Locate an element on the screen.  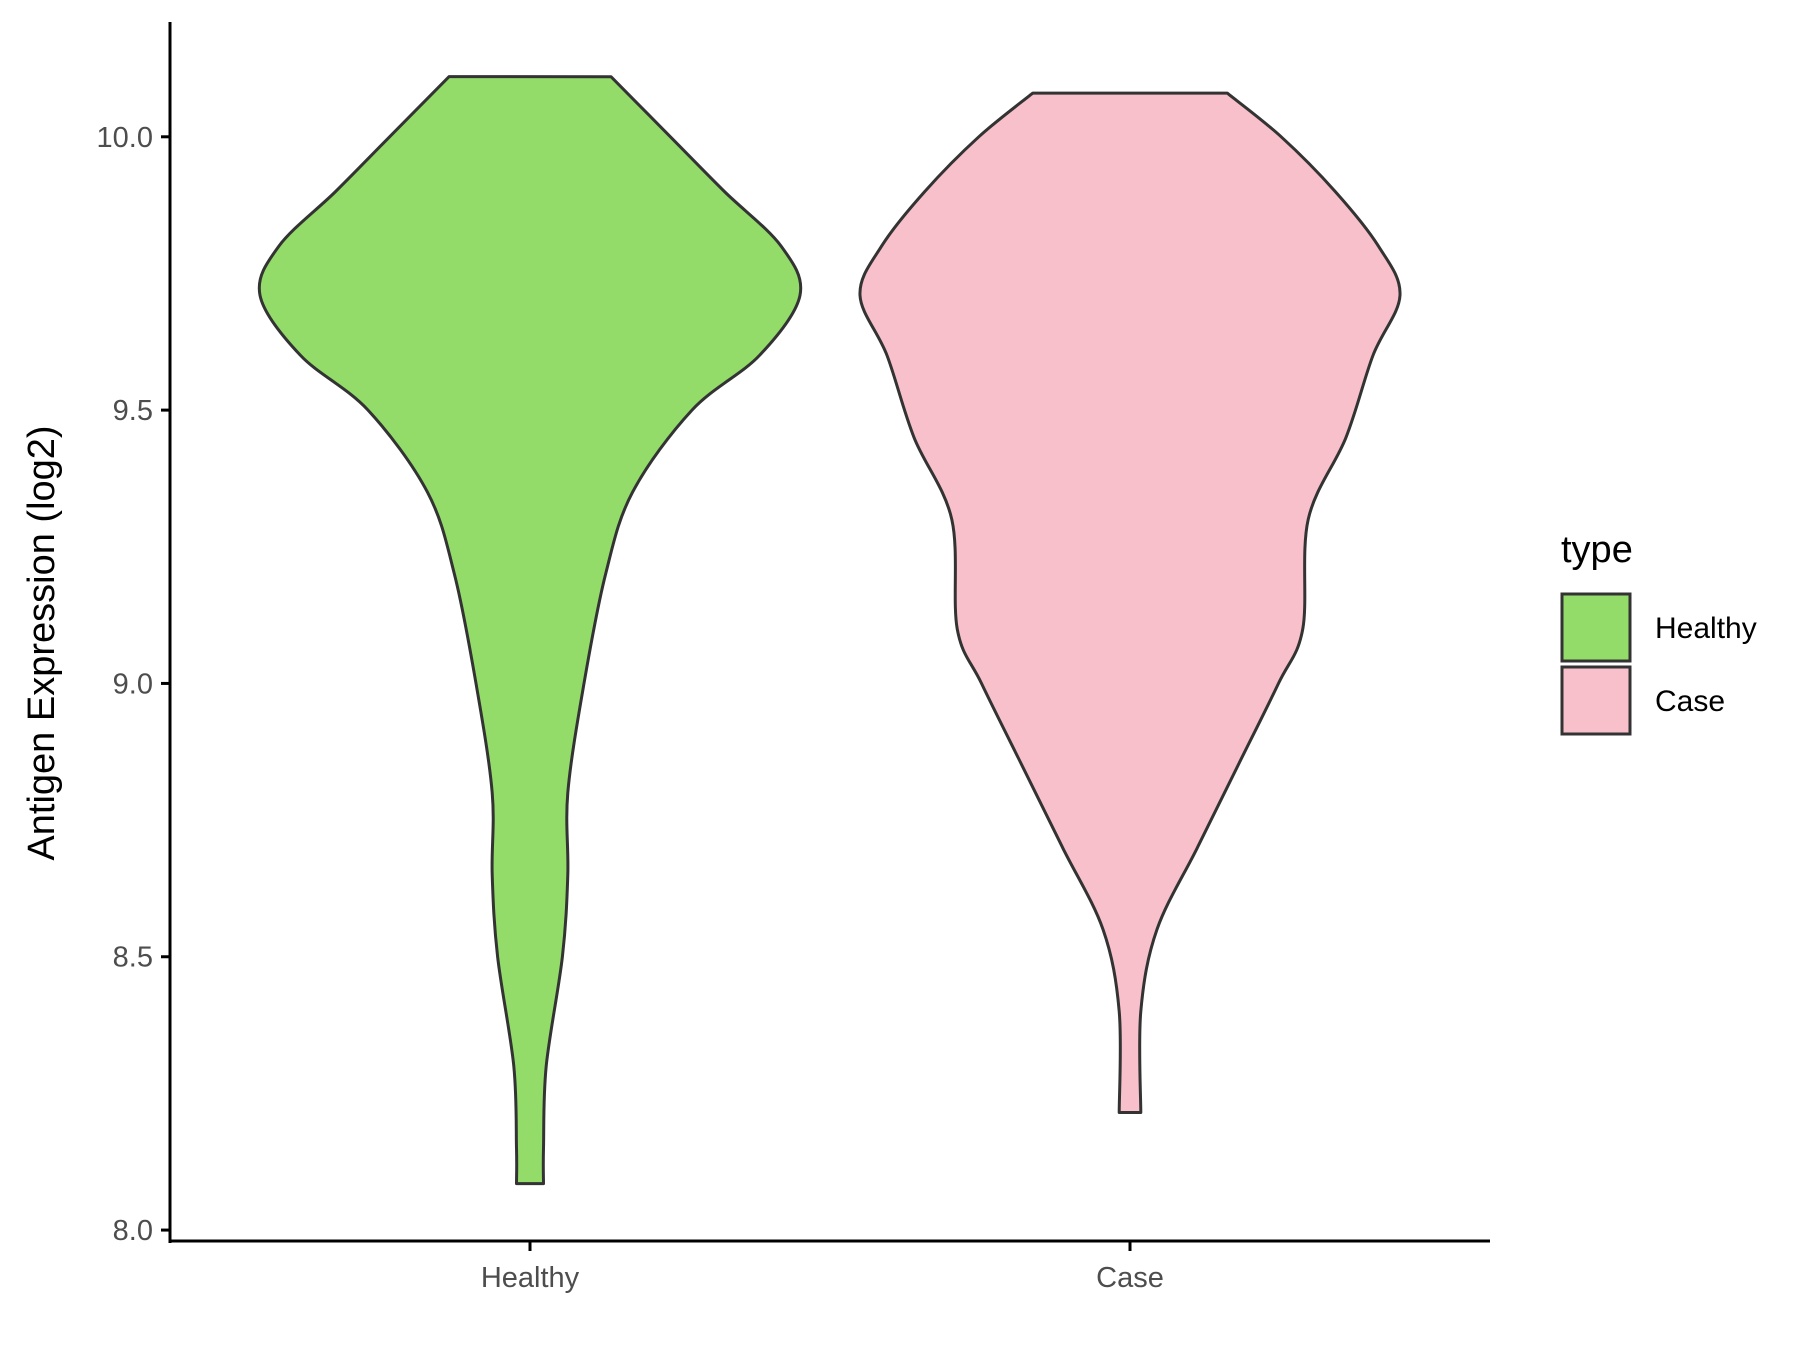
x-tick-label: Case is located at coordinates (1130, 1278).